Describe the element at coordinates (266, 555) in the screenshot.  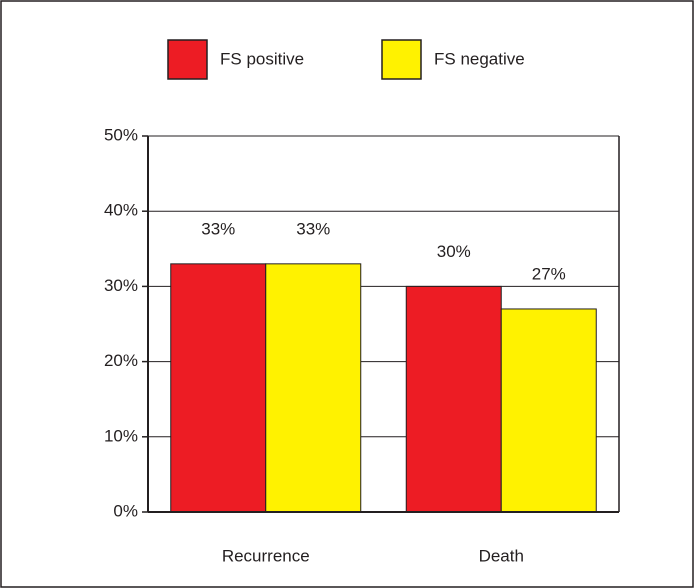
I see `x-tick-label: Recurrence` at that location.